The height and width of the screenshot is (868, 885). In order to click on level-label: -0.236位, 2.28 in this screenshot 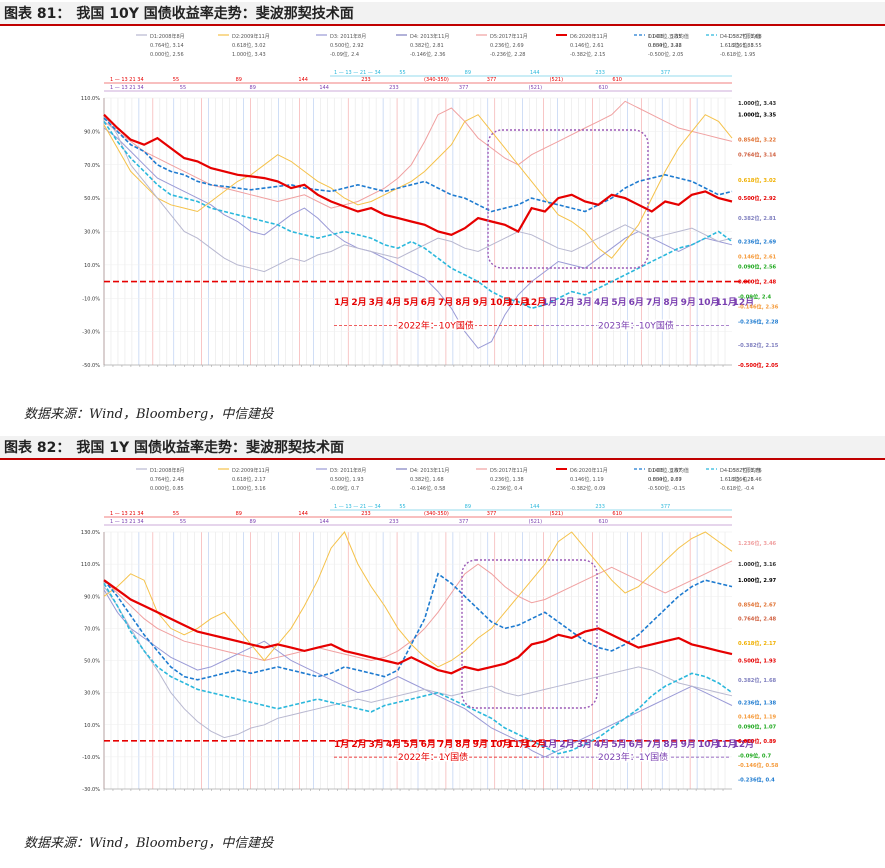, I will do `click(758, 322)`.